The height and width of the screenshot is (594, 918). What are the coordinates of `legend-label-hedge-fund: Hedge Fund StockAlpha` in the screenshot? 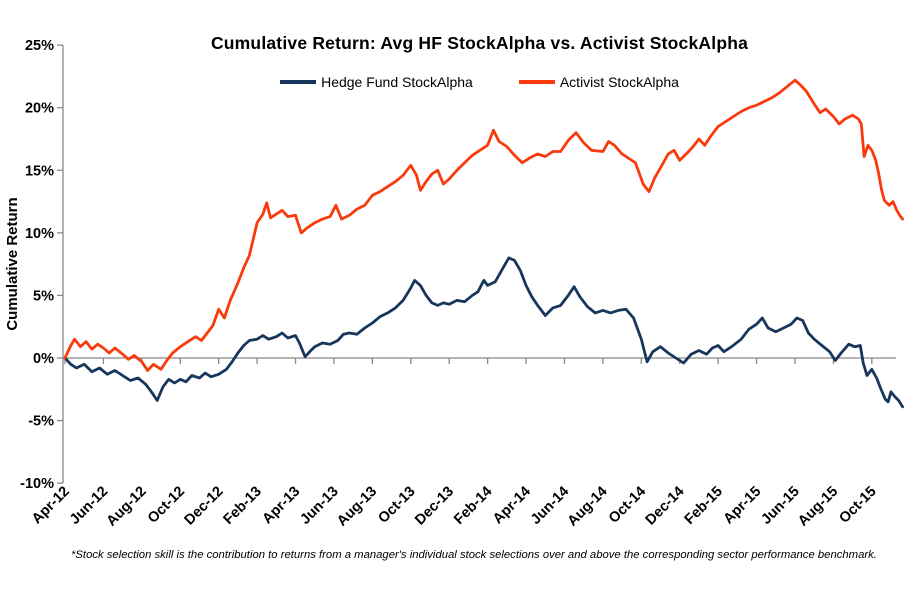 It's located at (397, 82).